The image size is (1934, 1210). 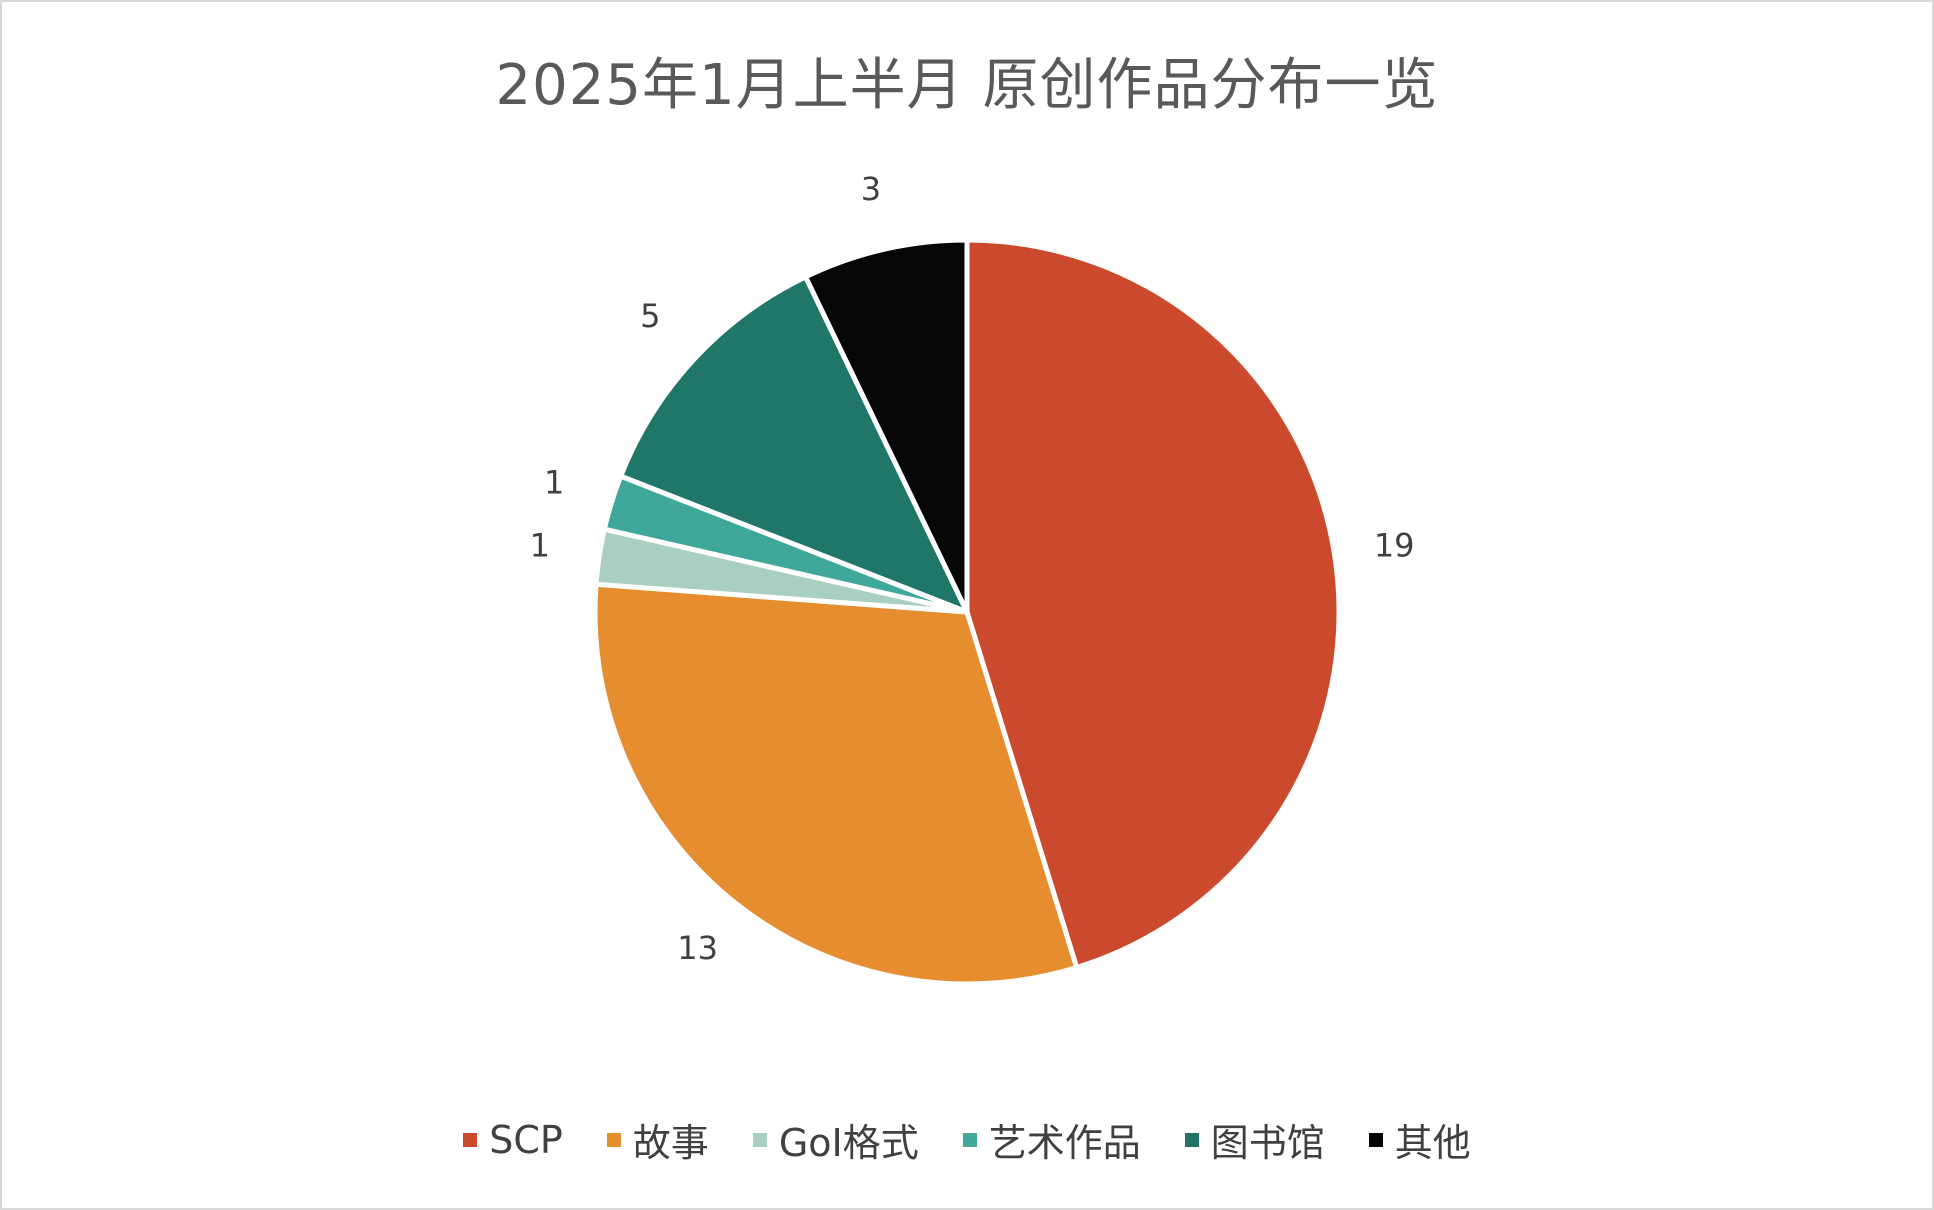 I want to click on data-label-4: 1, so click(x=554, y=483).